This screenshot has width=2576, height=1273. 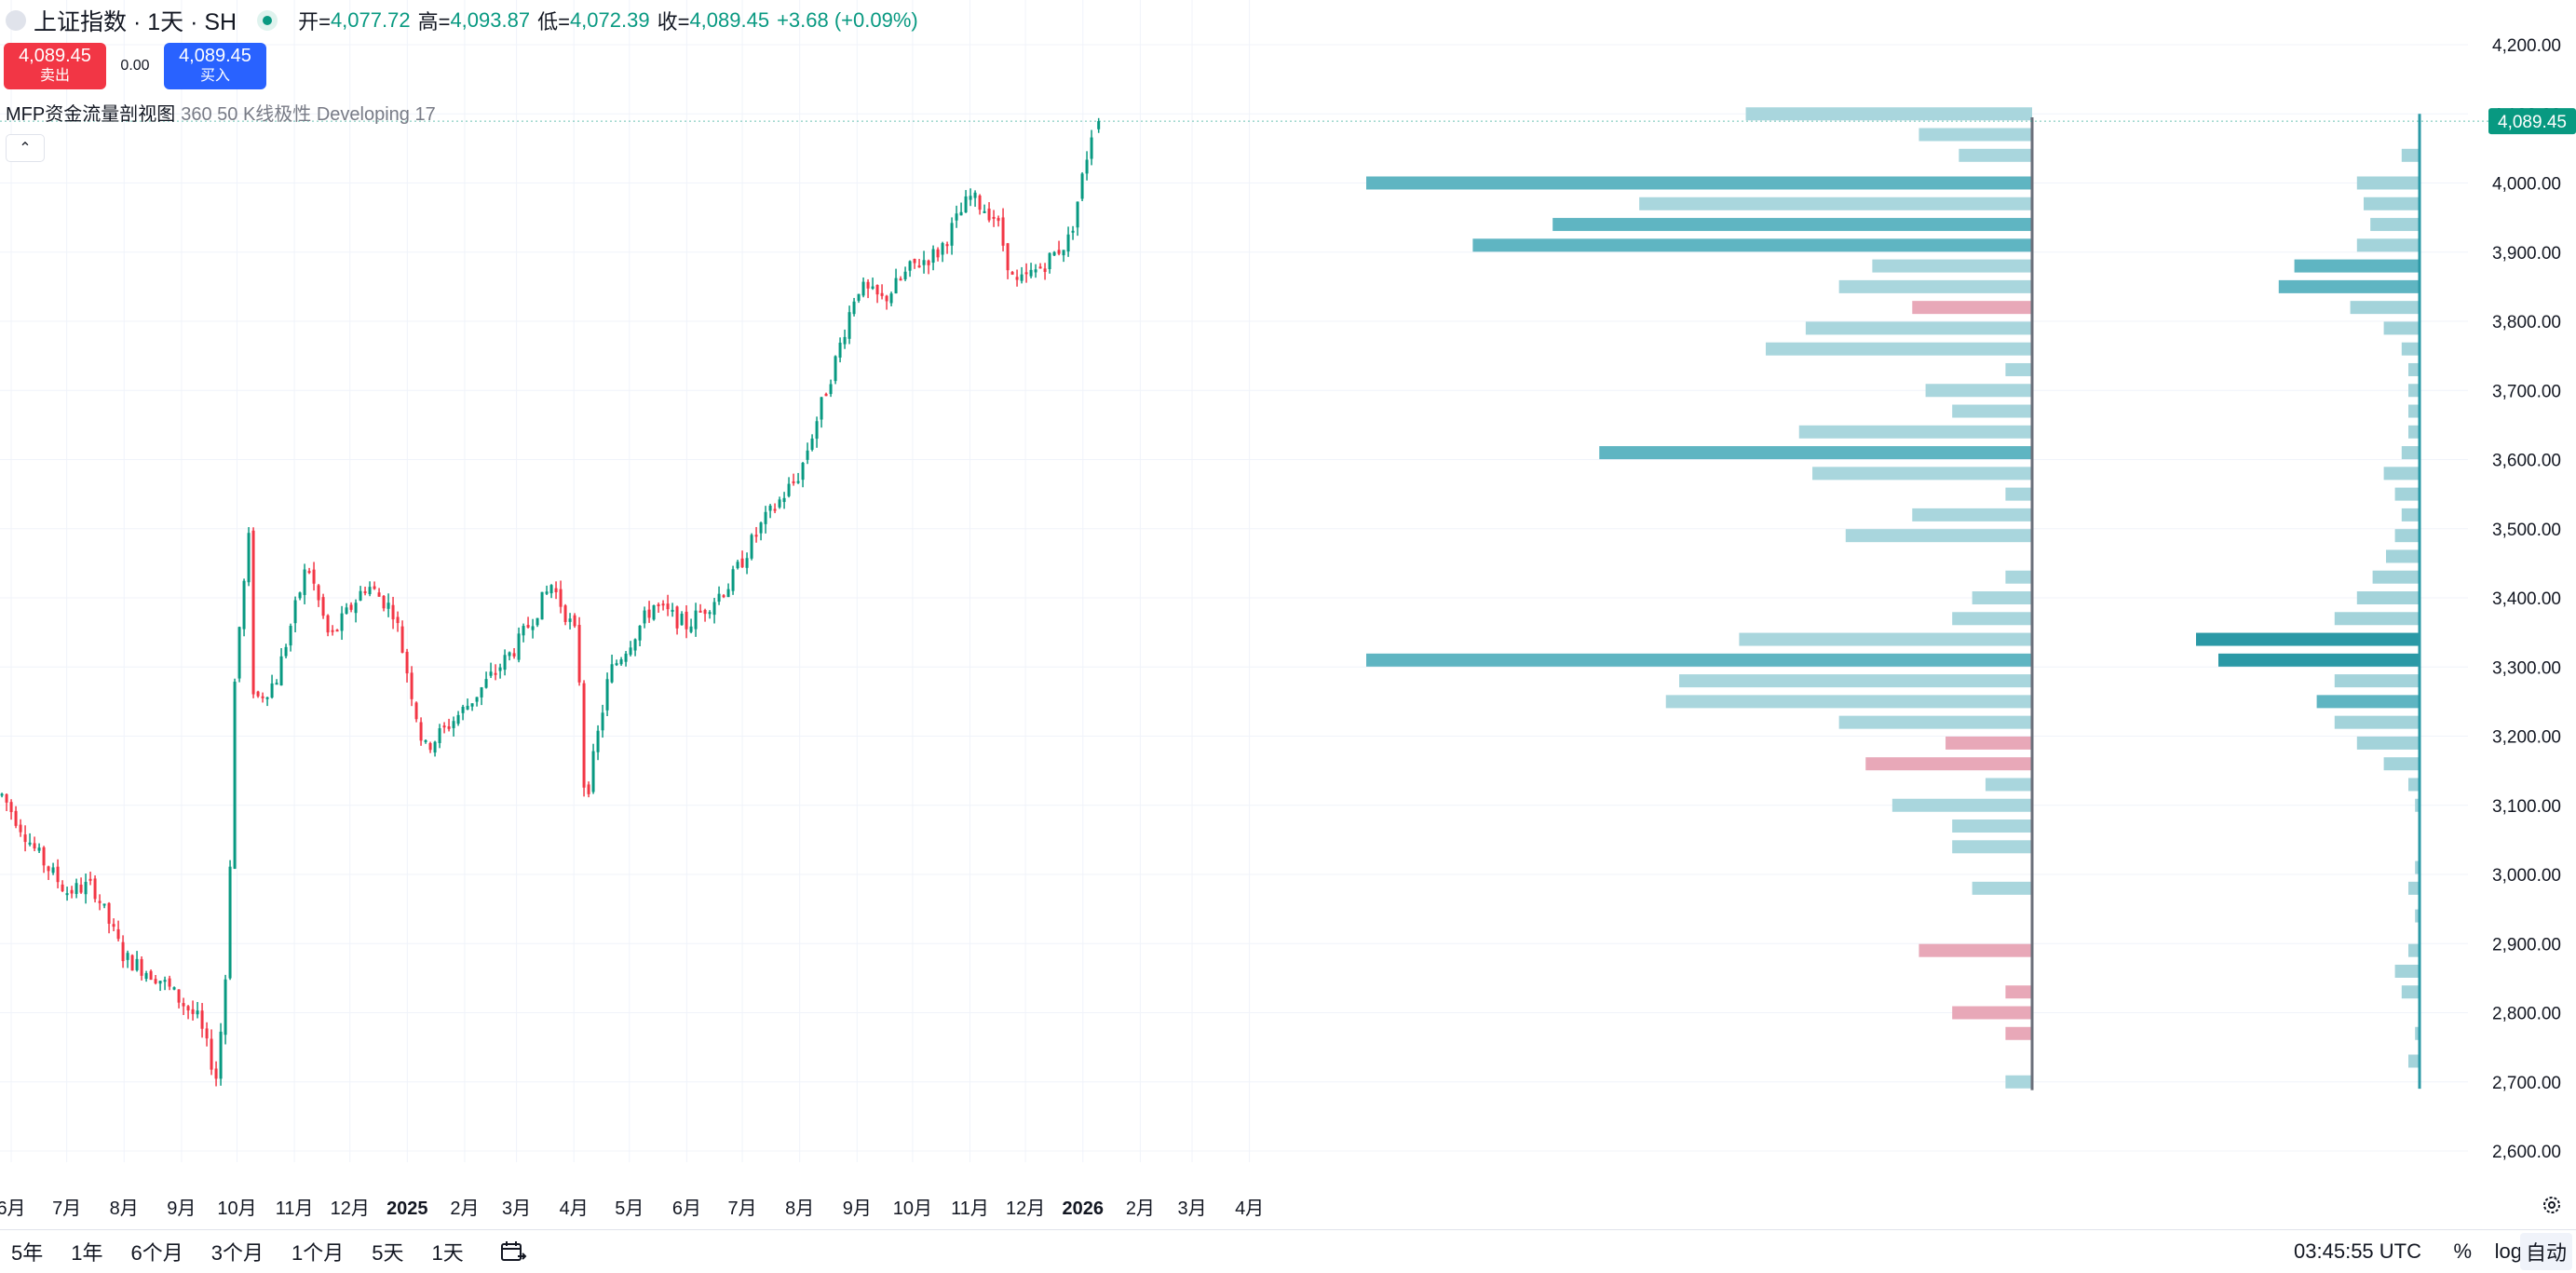 What do you see at coordinates (27, 1253) in the screenshot?
I see `range-5y-button: 5年` at bounding box center [27, 1253].